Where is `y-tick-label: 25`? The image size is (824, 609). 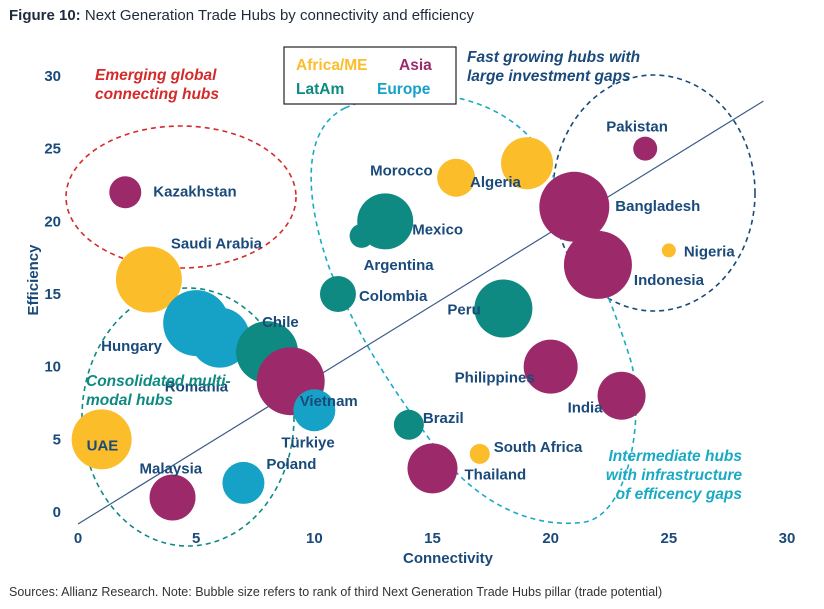
y-tick-label: 25 is located at coordinates (52, 149).